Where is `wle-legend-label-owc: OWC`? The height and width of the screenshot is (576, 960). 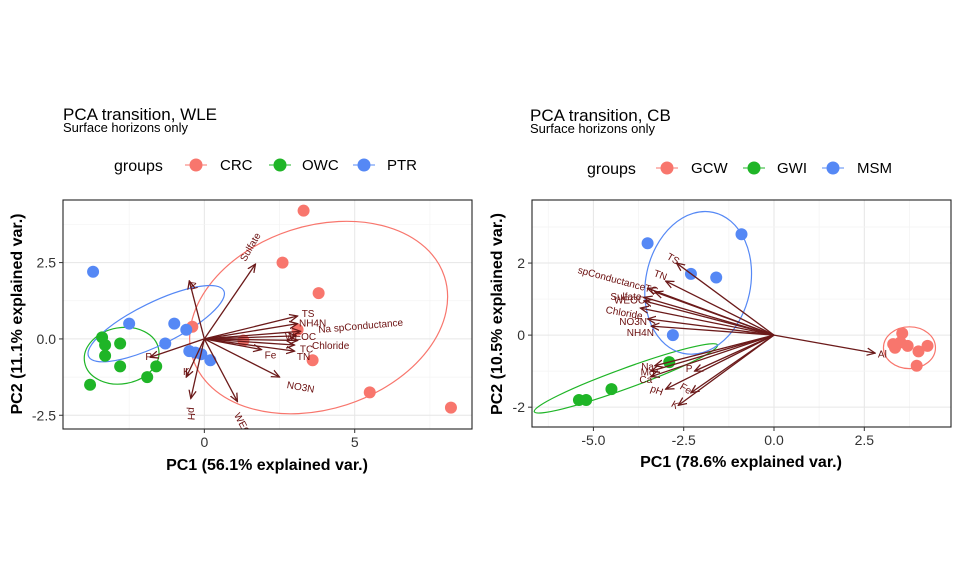 wle-legend-label-owc: OWC is located at coordinates (320, 165).